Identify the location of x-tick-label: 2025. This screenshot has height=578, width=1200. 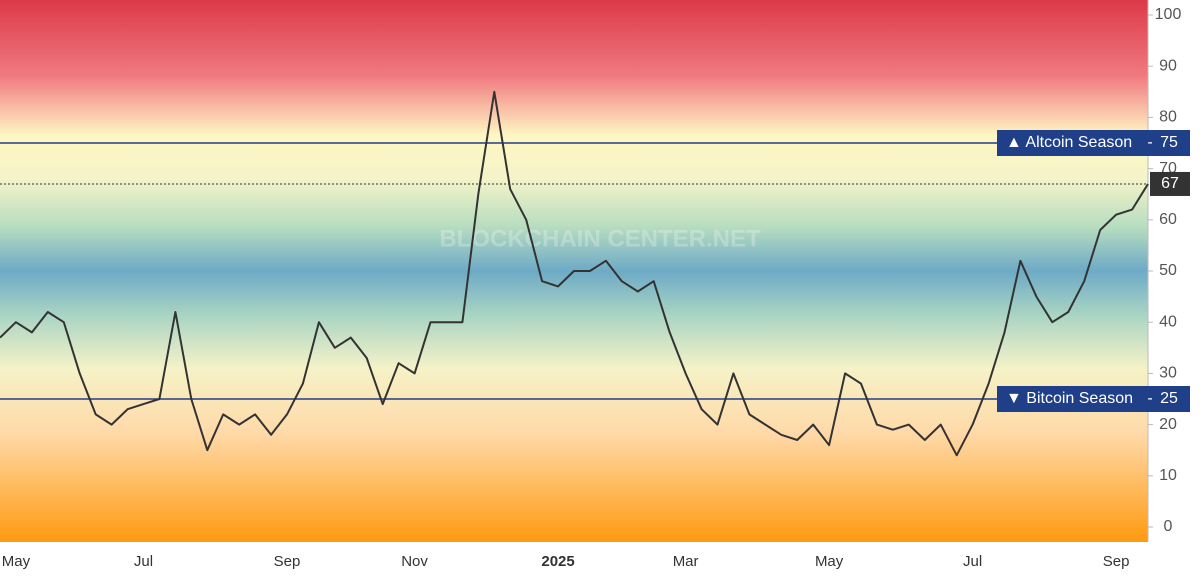
(557, 561).